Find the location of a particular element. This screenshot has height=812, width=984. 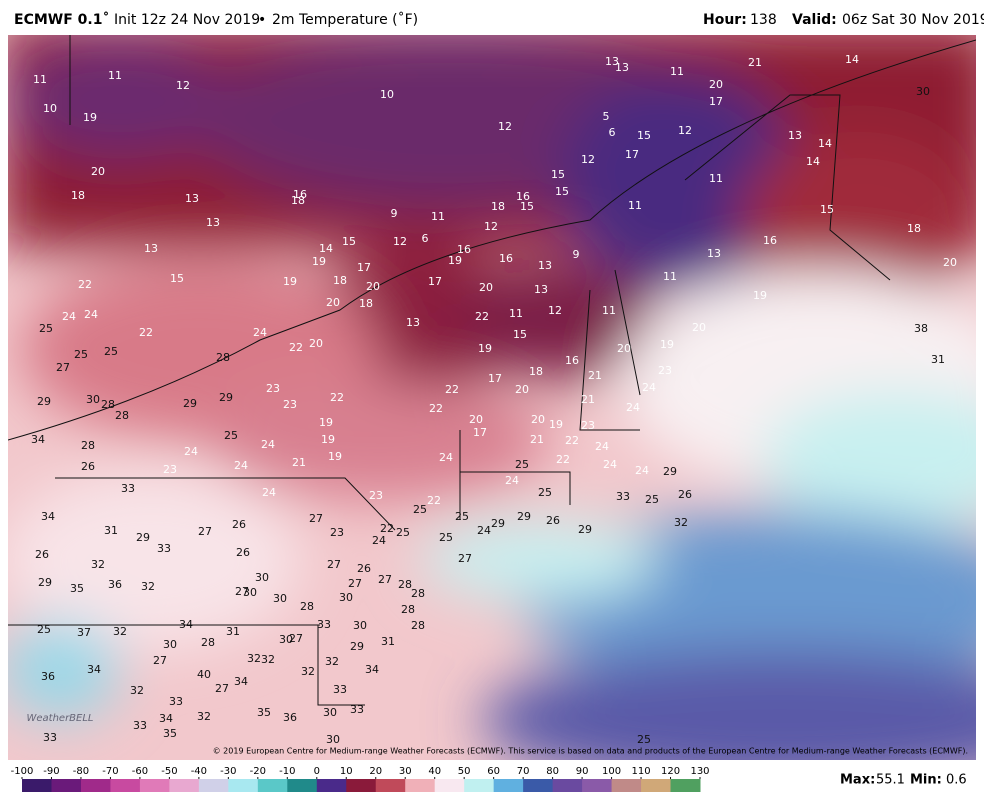

temp-label: 6 is located at coordinates (425, 238).